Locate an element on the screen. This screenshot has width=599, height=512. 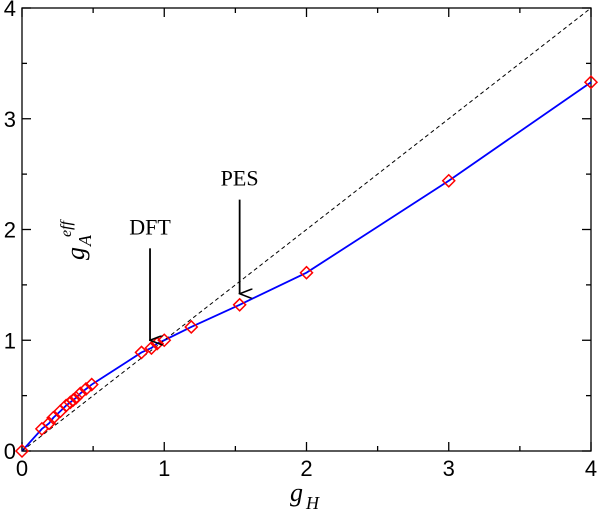
annotation-label: PES is located at coordinates (240, 178).